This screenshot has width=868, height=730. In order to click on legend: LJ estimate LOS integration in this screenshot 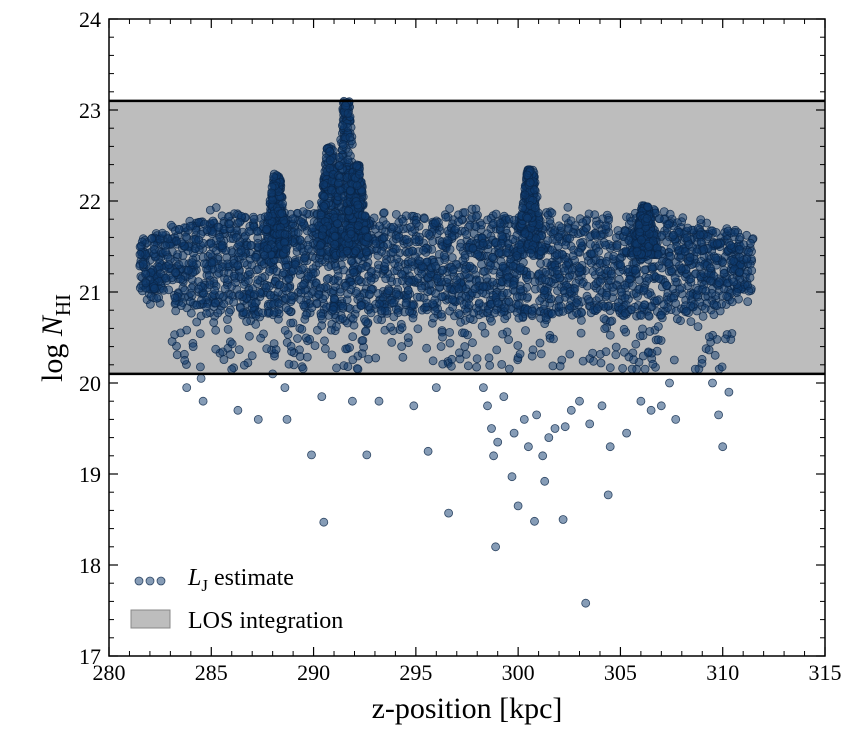, I will do `click(236, 599)`.